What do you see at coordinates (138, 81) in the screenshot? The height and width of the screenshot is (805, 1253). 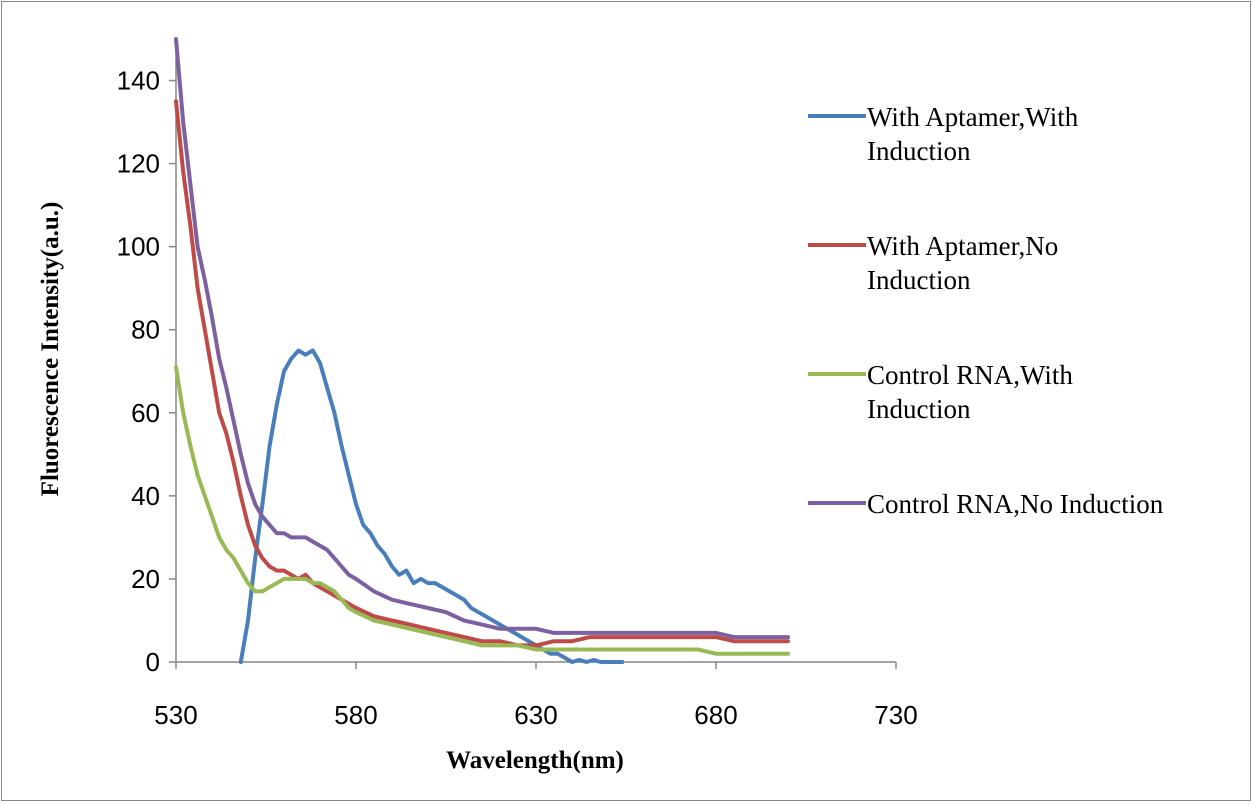 I see `y-tick-label: 140` at bounding box center [138, 81].